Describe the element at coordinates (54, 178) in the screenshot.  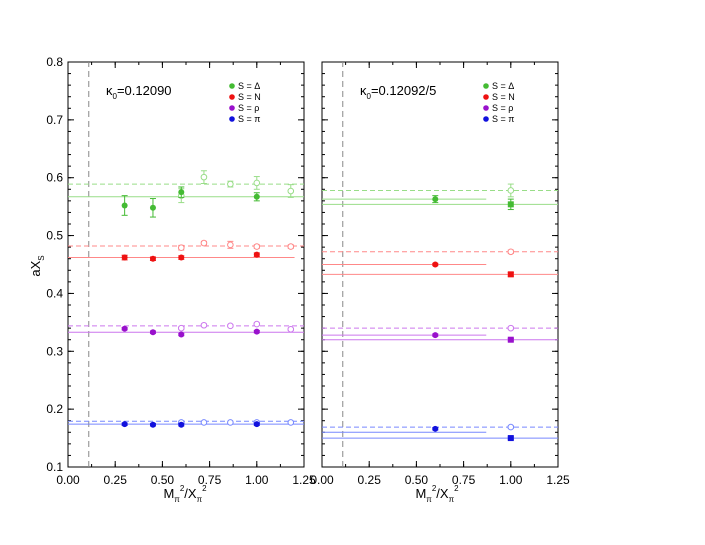
I see `y-tick-label: 0.6` at that location.